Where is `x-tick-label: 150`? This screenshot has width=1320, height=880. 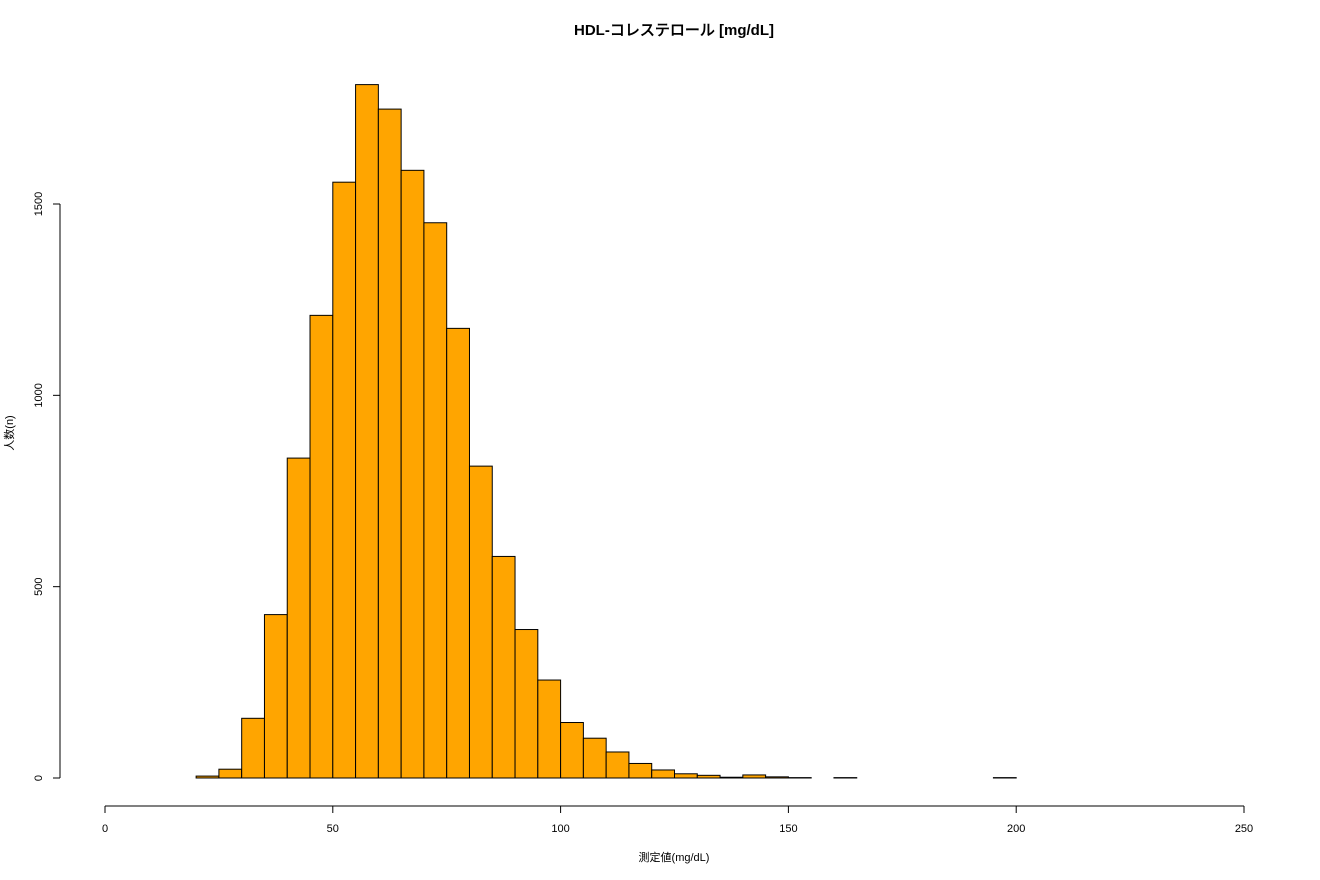
x-tick-label: 150 is located at coordinates (788, 829).